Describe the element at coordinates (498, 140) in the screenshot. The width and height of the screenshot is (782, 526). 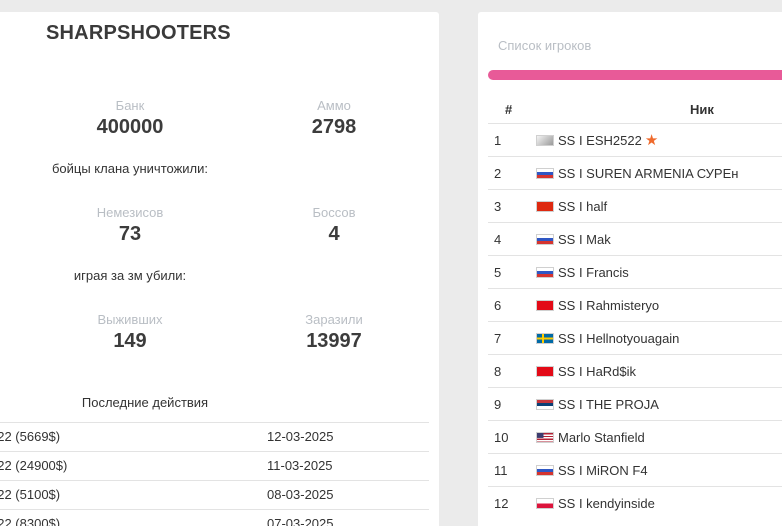
I see `player-rank: 1` at that location.